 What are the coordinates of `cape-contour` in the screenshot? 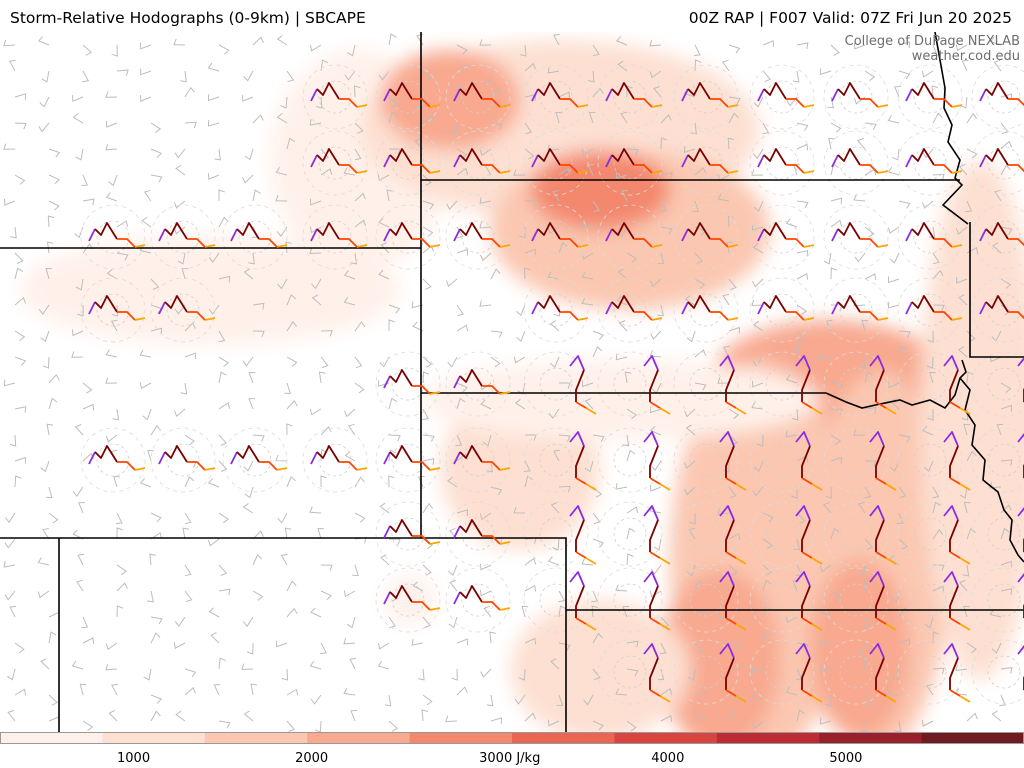 It's located at (620, 400).